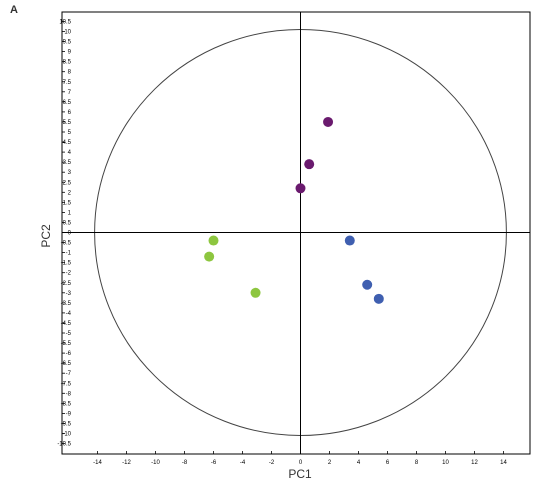 Image resolution: width=540 pixels, height=490 pixels. What do you see at coordinates (67, 43) in the screenshot?
I see `y-tick-label: 9.5` at bounding box center [67, 43].